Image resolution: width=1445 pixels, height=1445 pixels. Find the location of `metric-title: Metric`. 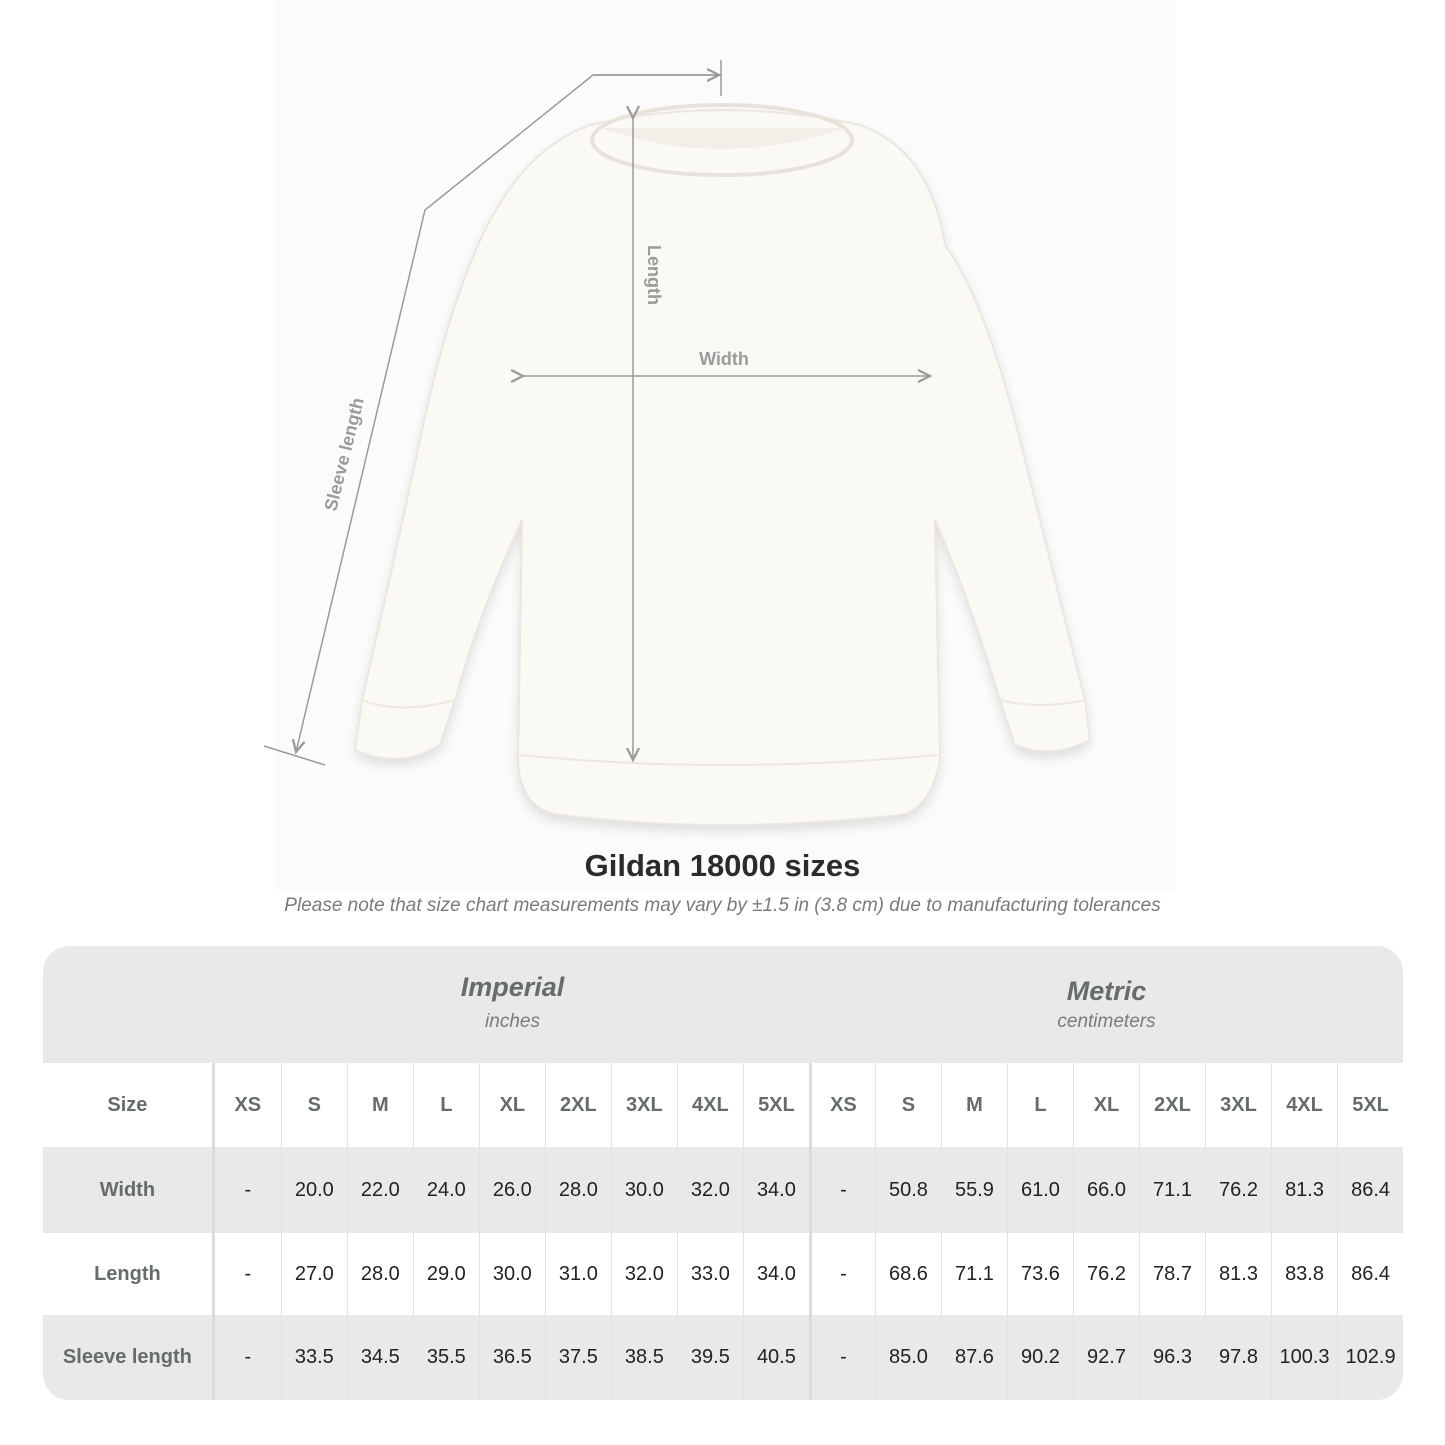

metric-title: Metric is located at coordinates (1106, 991).